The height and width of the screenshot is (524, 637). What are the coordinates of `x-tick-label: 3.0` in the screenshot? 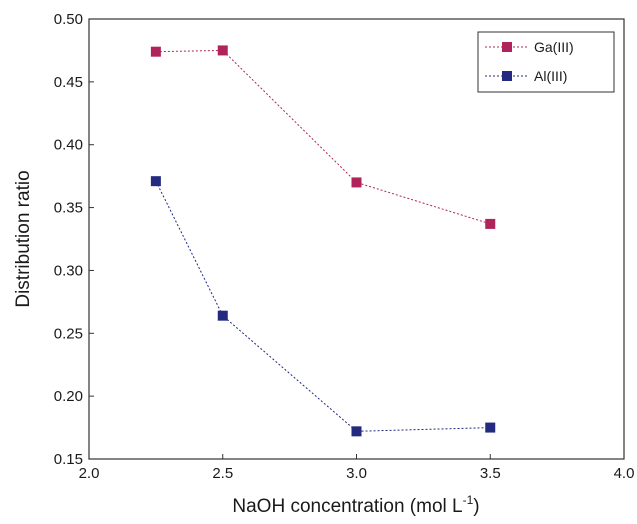 It's located at (356, 473).